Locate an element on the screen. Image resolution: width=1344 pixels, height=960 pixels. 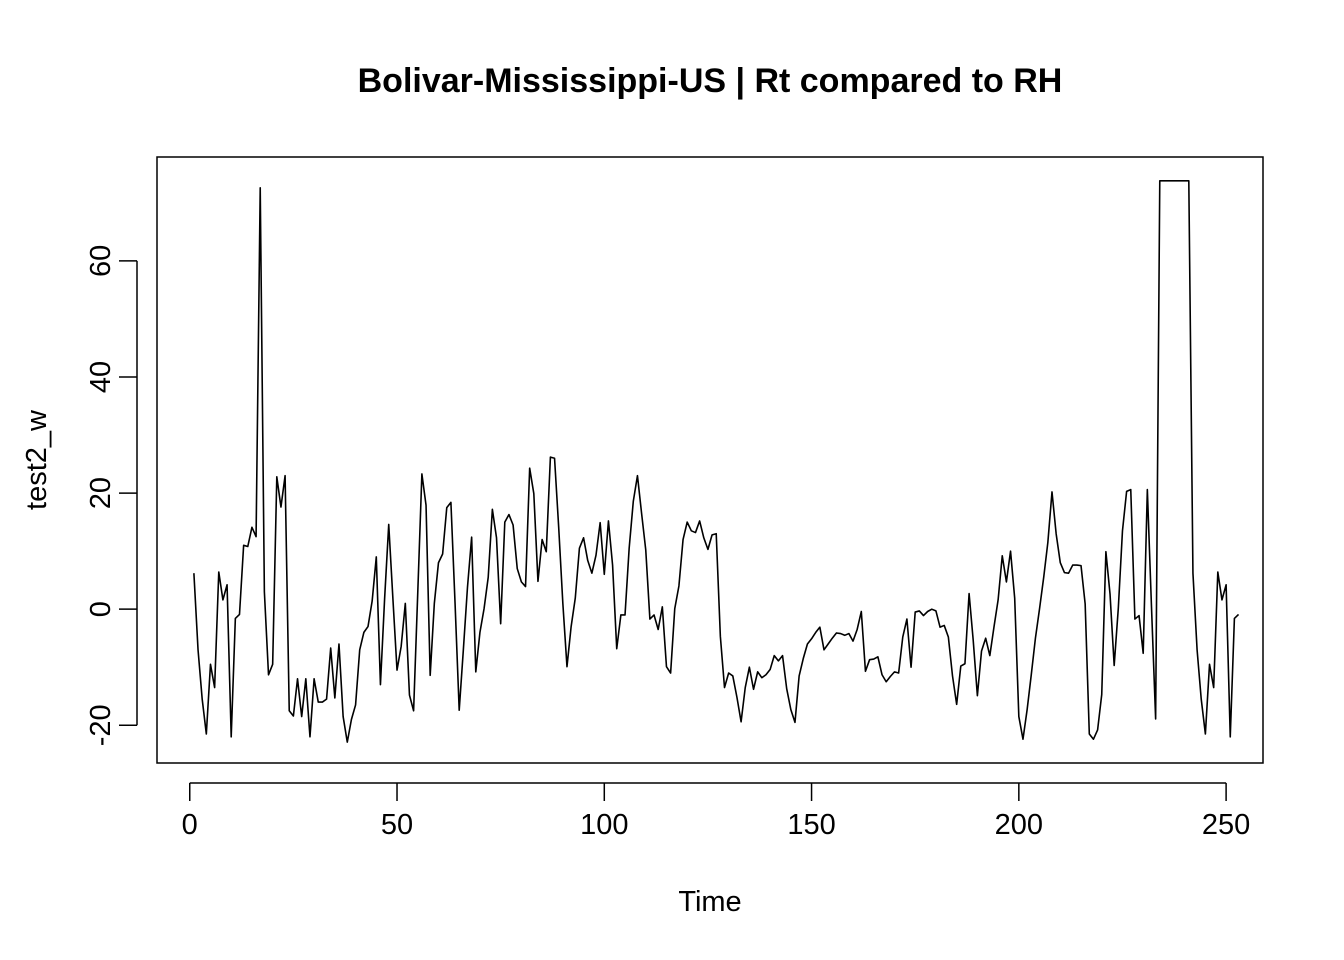
y-tick-label: 60 is located at coordinates (101, 261).